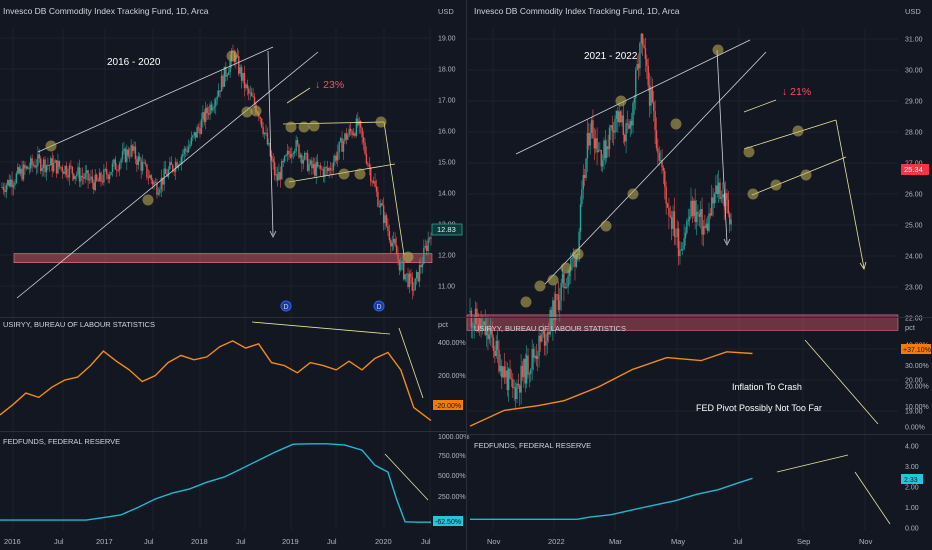 The image size is (932, 550). I want to click on right-channel-lower, so click(655, 168).